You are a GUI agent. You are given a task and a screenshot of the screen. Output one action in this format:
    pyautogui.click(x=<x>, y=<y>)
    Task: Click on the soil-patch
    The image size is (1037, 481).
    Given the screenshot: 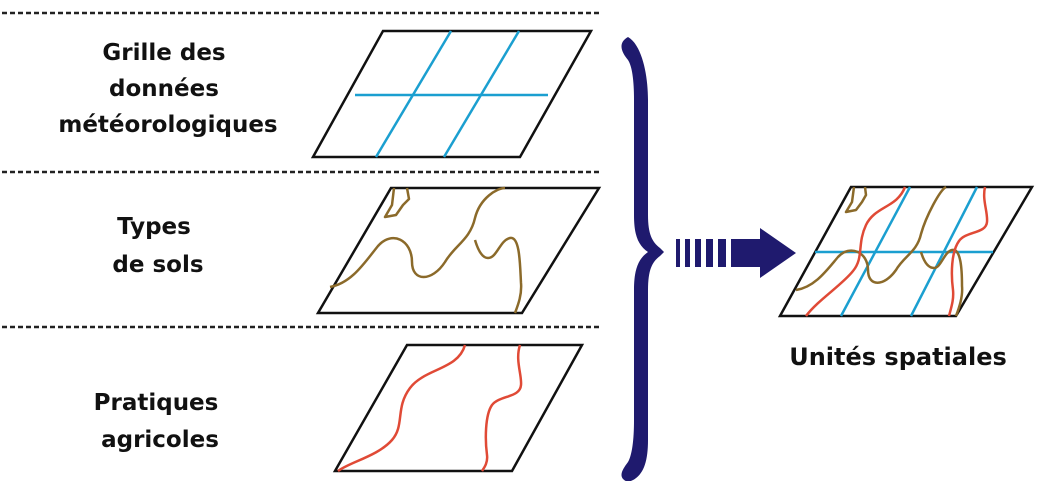 What is the action you would take?
    pyautogui.click(x=397, y=203)
    